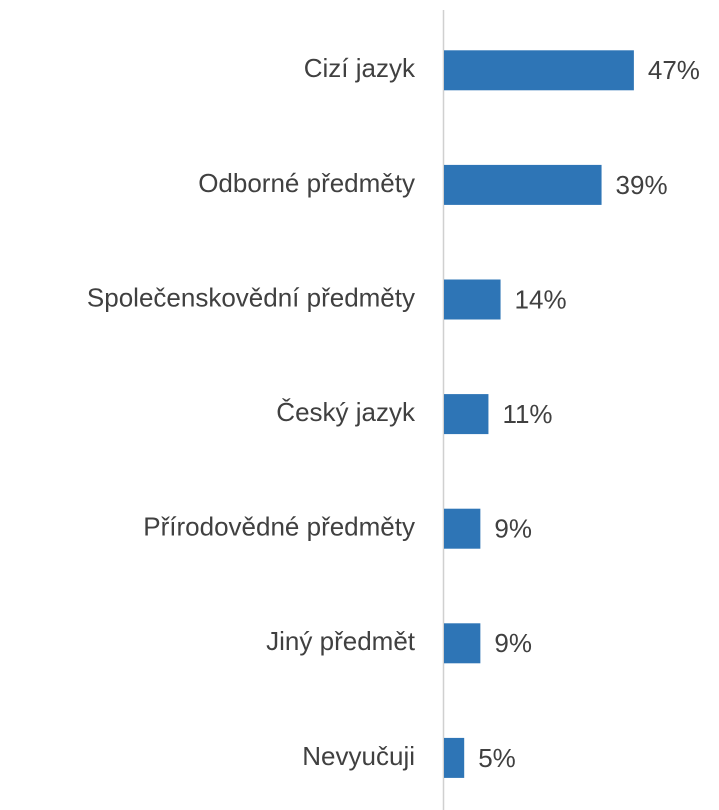 The image size is (719, 810). Describe the element at coordinates (251, 297) in the screenshot. I see `category-label: Společenskovědní předměty` at that location.